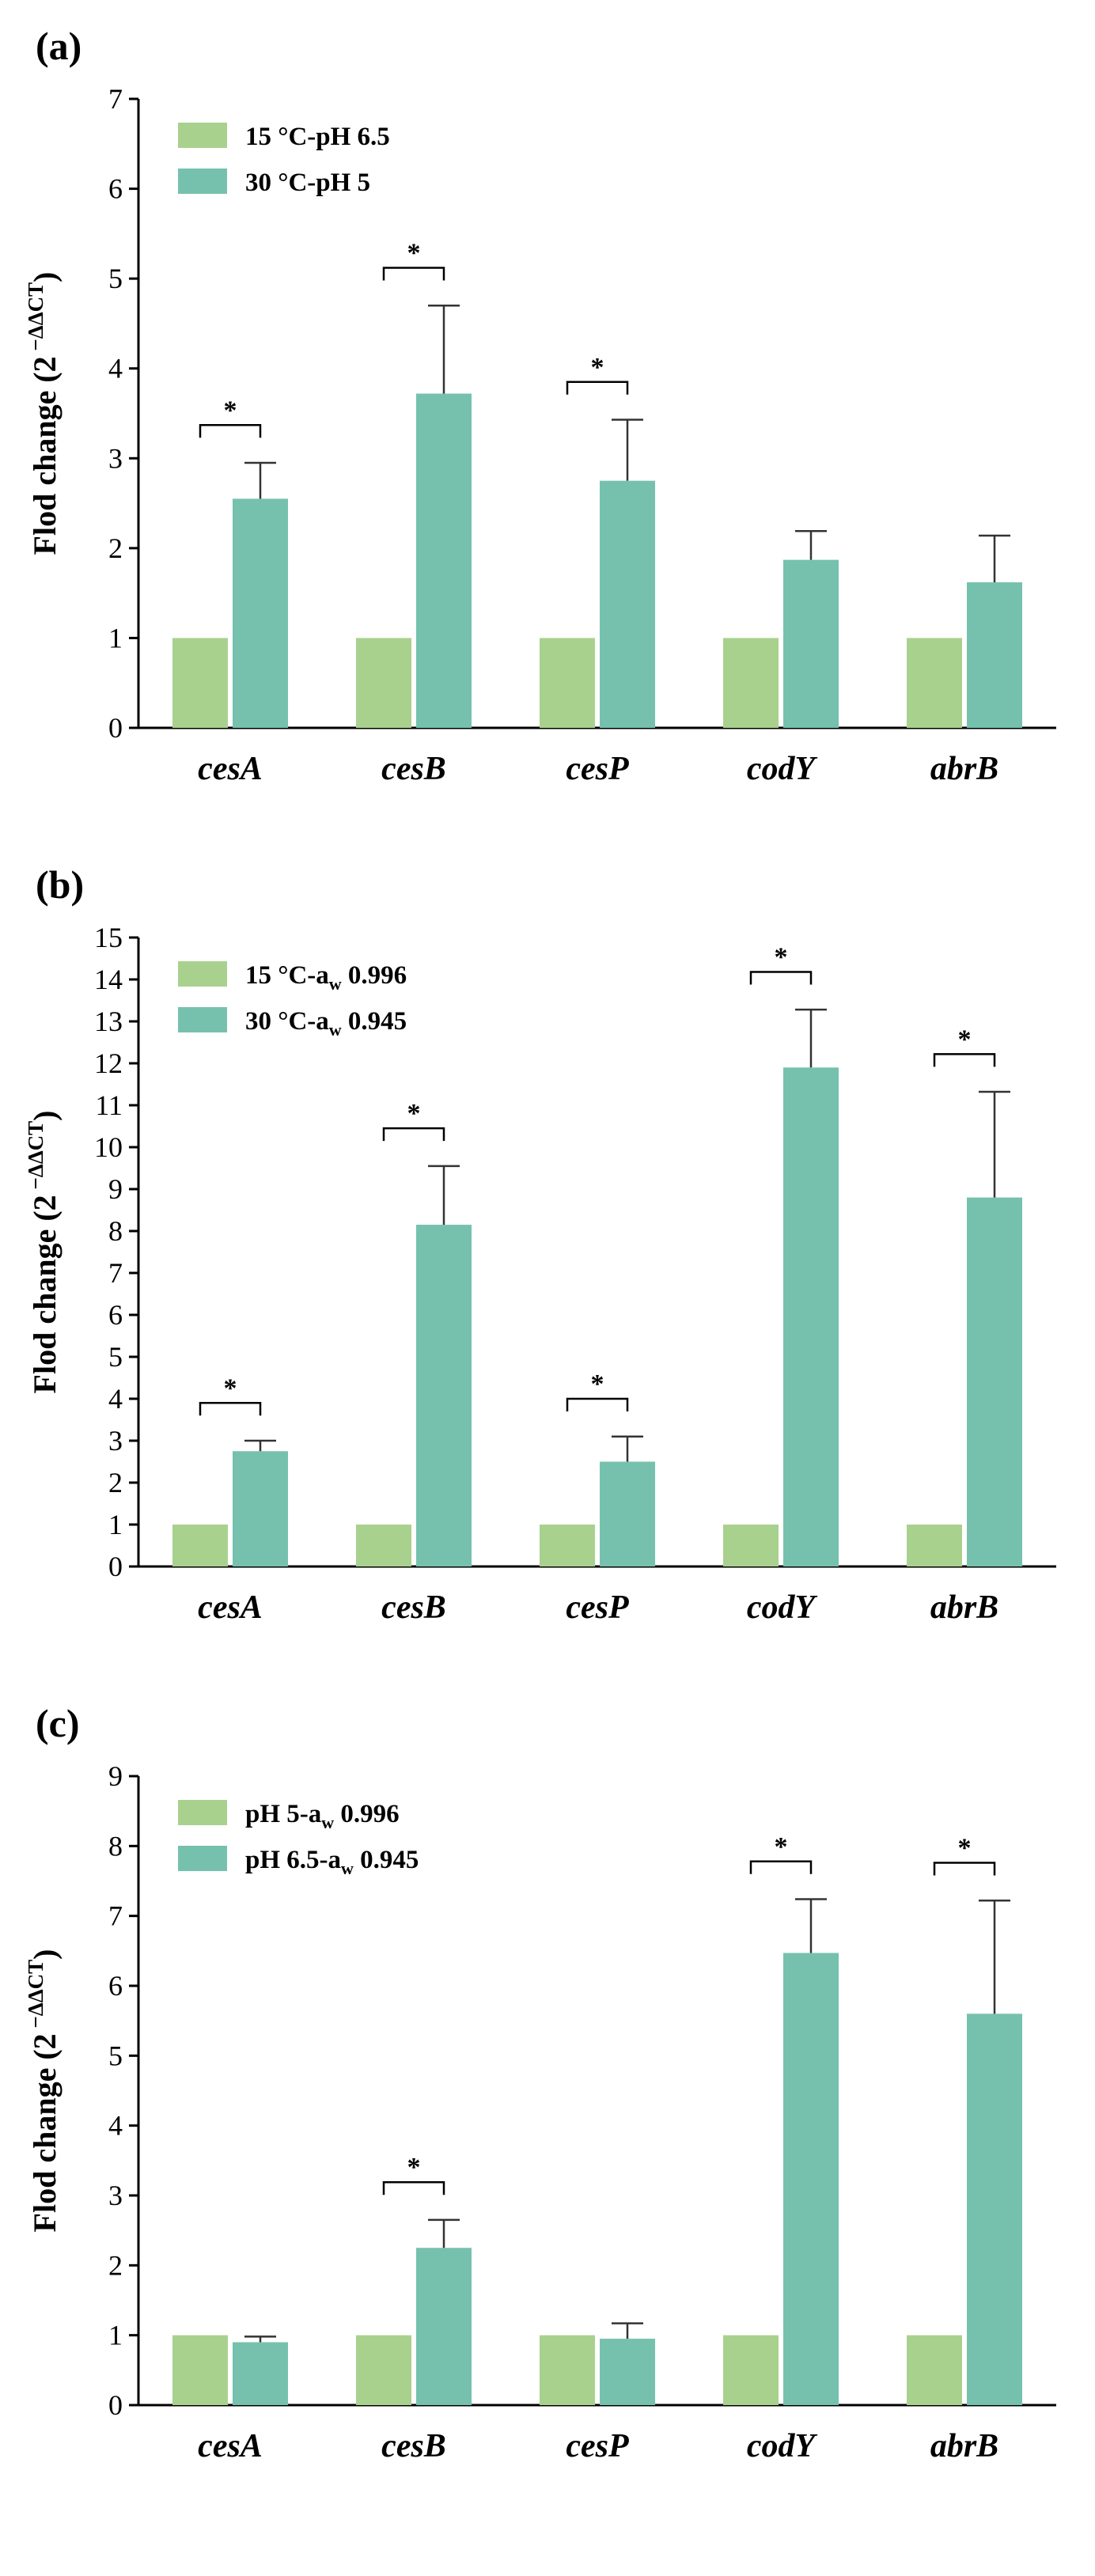  Describe the element at coordinates (965, 1848) in the screenshot. I see `significance-star-abrB: *` at that location.